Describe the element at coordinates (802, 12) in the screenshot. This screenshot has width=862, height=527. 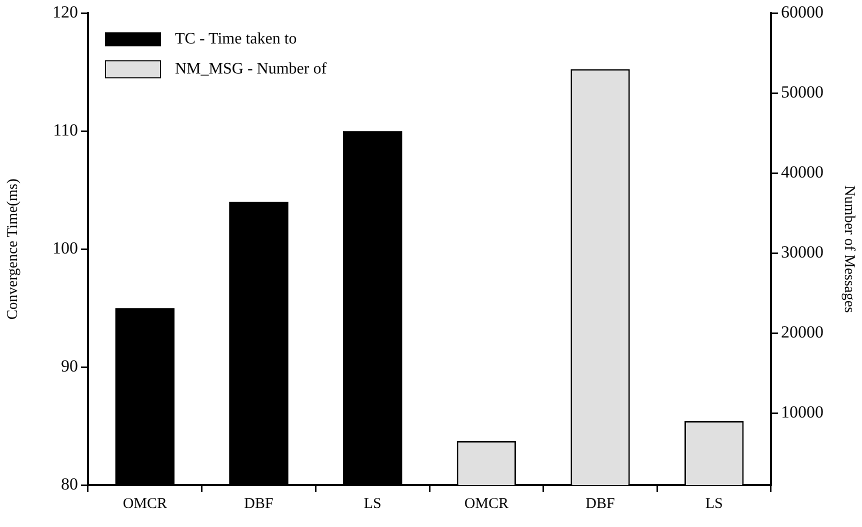
I see `y2-tick-label: 60000` at that location.